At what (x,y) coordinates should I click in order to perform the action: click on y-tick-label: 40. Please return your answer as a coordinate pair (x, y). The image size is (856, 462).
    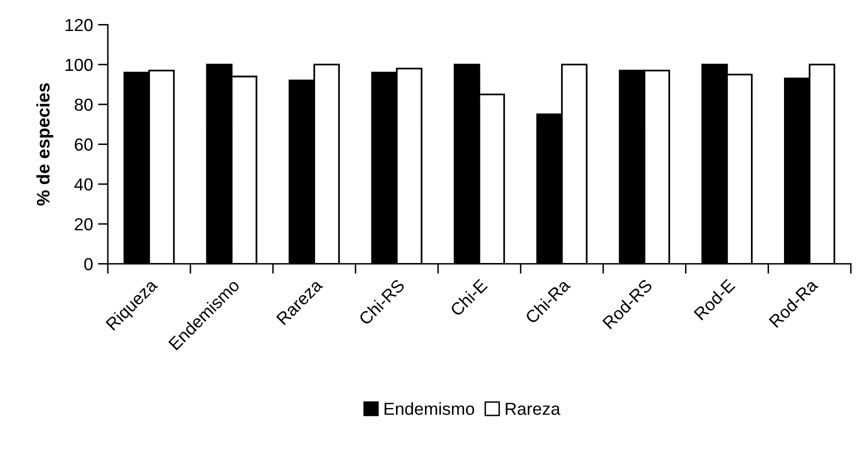
    Looking at the image, I should click on (83, 184).